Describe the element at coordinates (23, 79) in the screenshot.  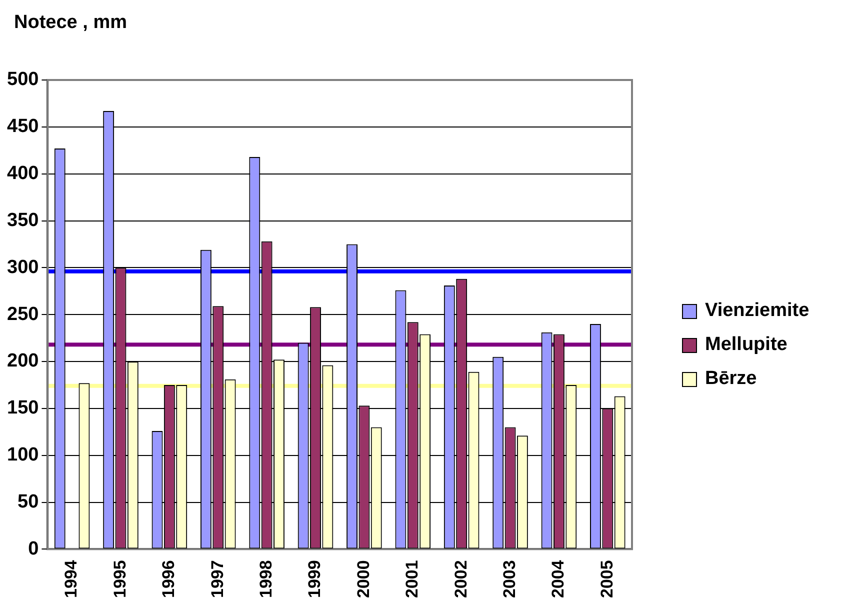
I see `y-tick-label: 500` at that location.